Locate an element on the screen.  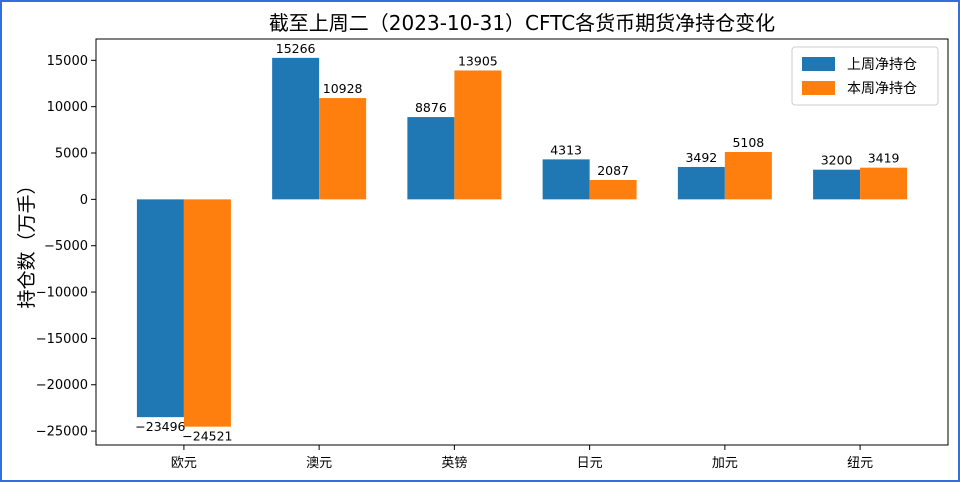
y-tick-label: −25000 is located at coordinates (62, 432).